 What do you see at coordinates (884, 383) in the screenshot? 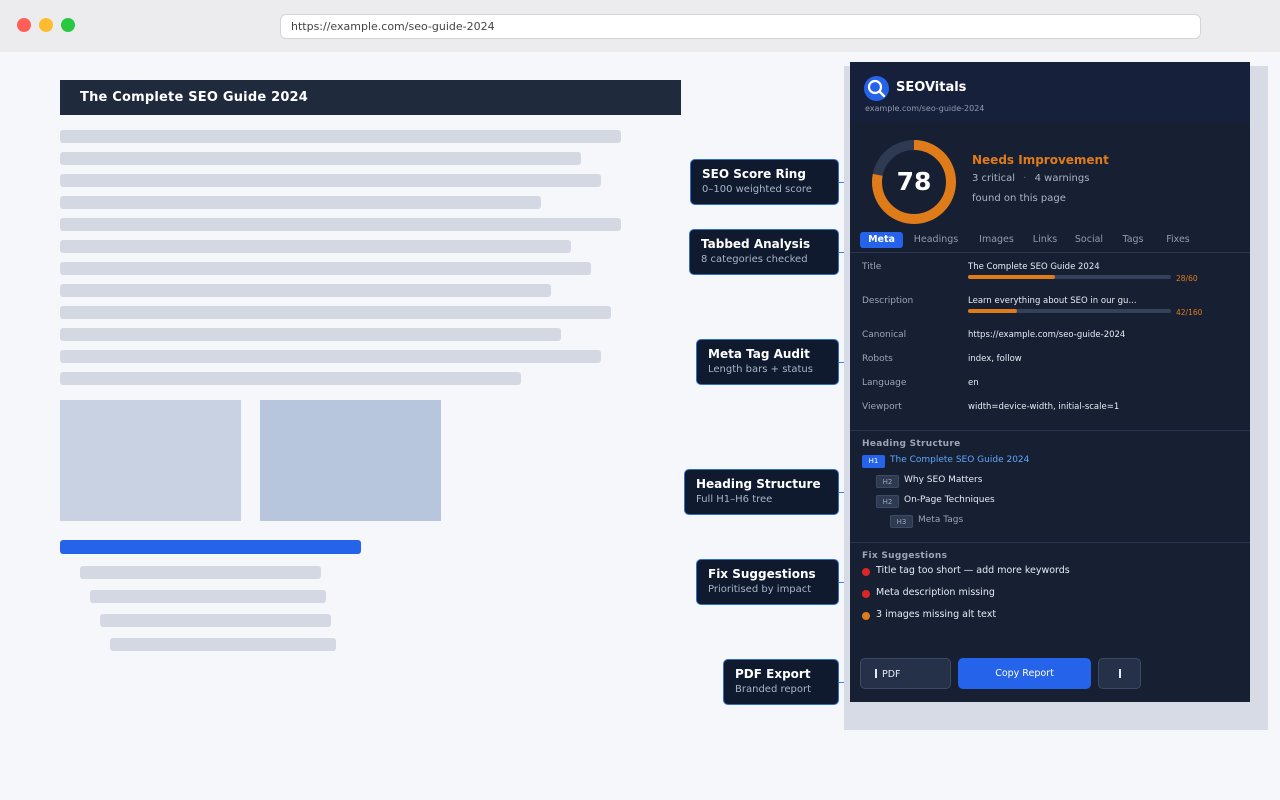
I see `meta-language-label: Language` at bounding box center [884, 383].